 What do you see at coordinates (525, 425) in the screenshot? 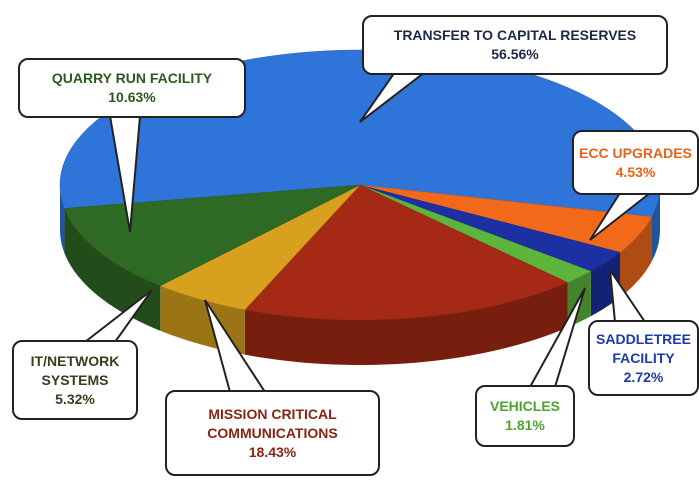
I see `value-label: 1.81%` at bounding box center [525, 425].